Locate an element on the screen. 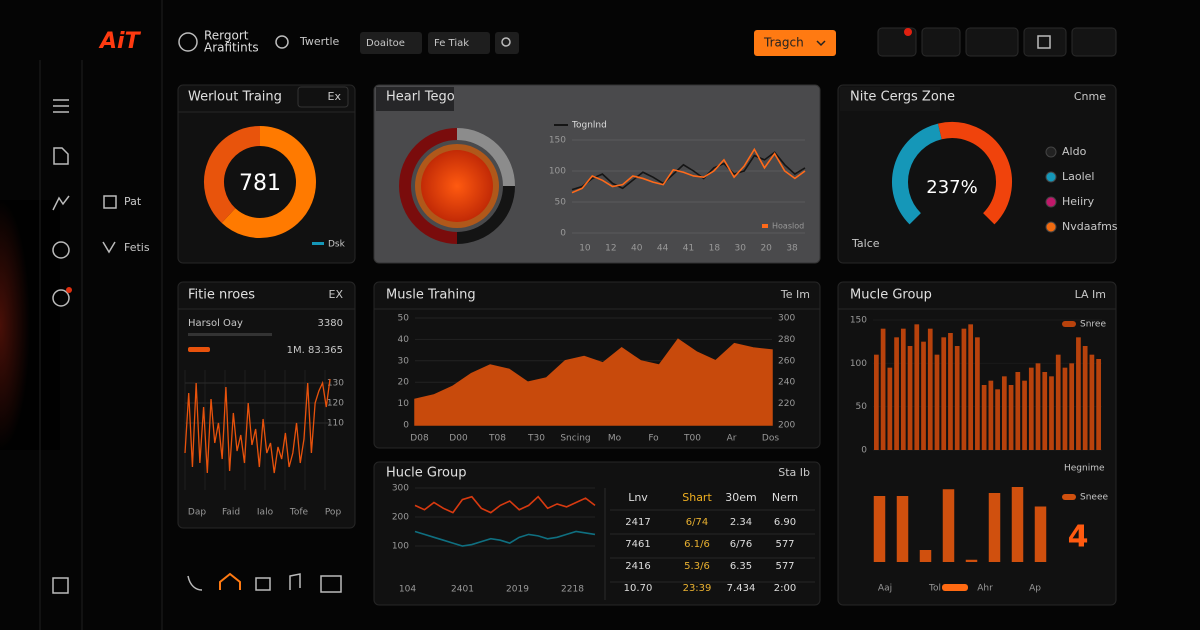 The image size is (1200, 630). legend-label: Laolel is located at coordinates (1078, 176).